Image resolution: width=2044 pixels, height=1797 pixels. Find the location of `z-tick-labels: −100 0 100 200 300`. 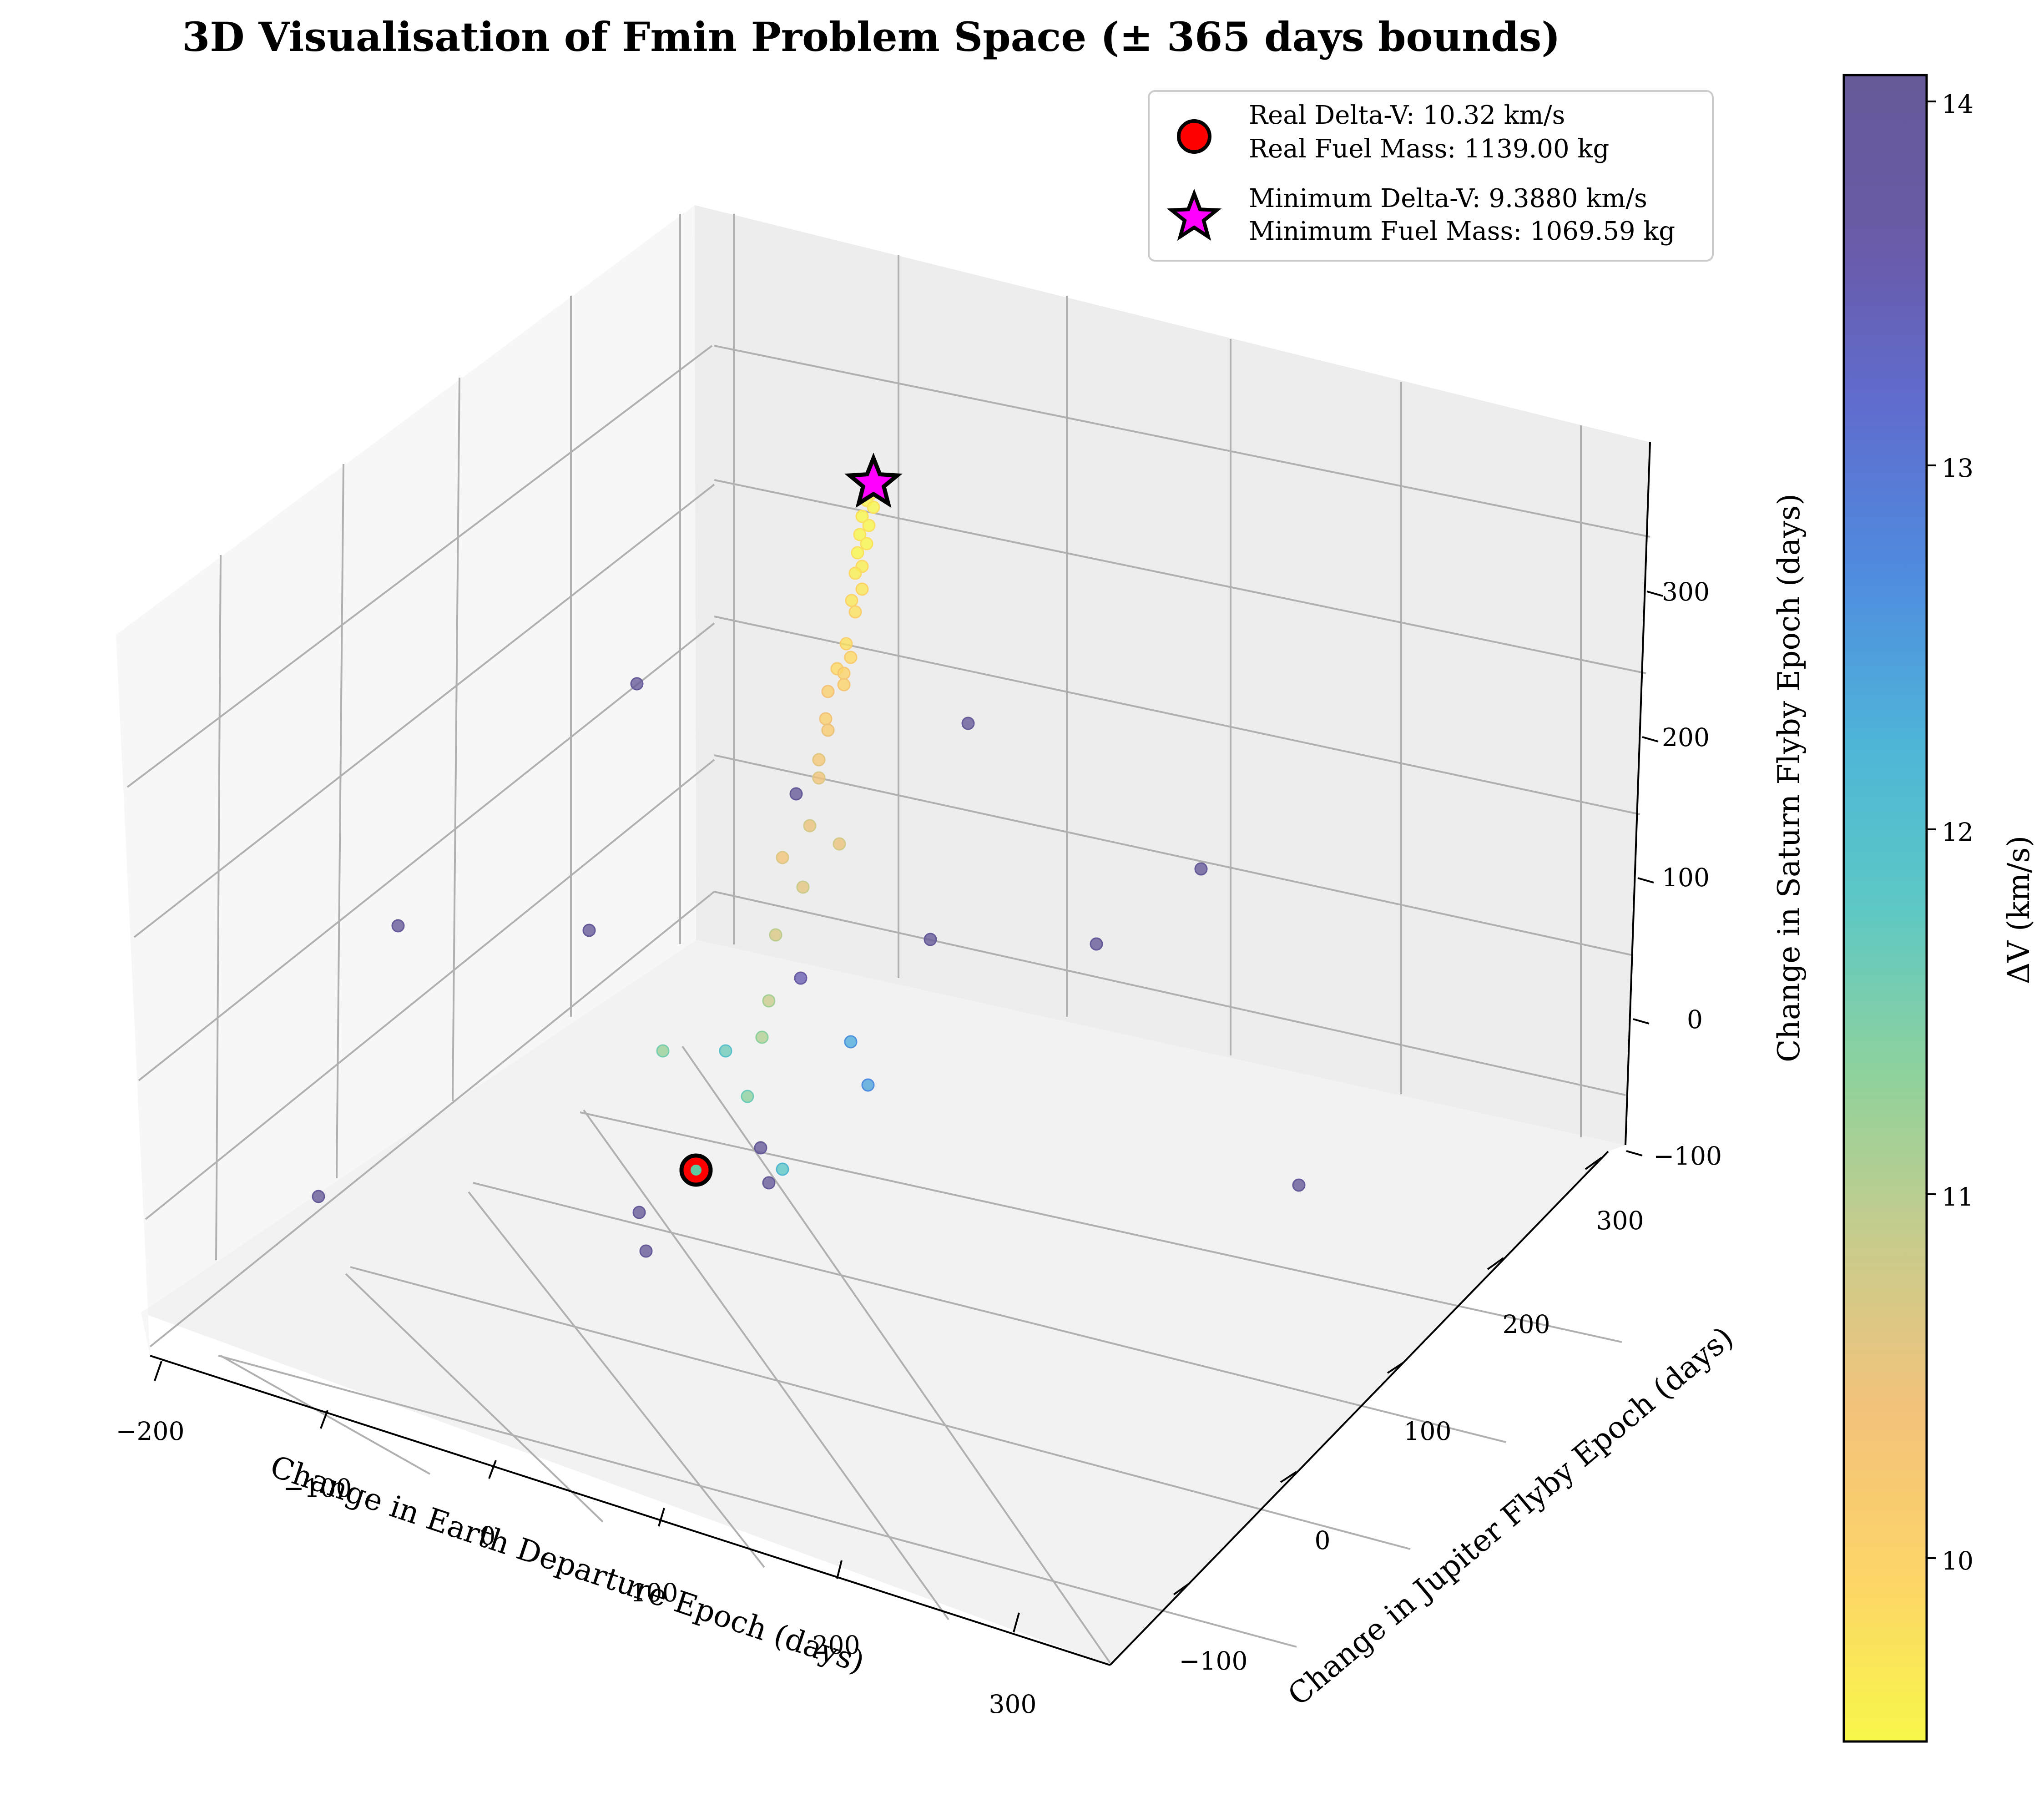

z-tick-labels: −100 0 100 200 300 is located at coordinates (1688, 874).